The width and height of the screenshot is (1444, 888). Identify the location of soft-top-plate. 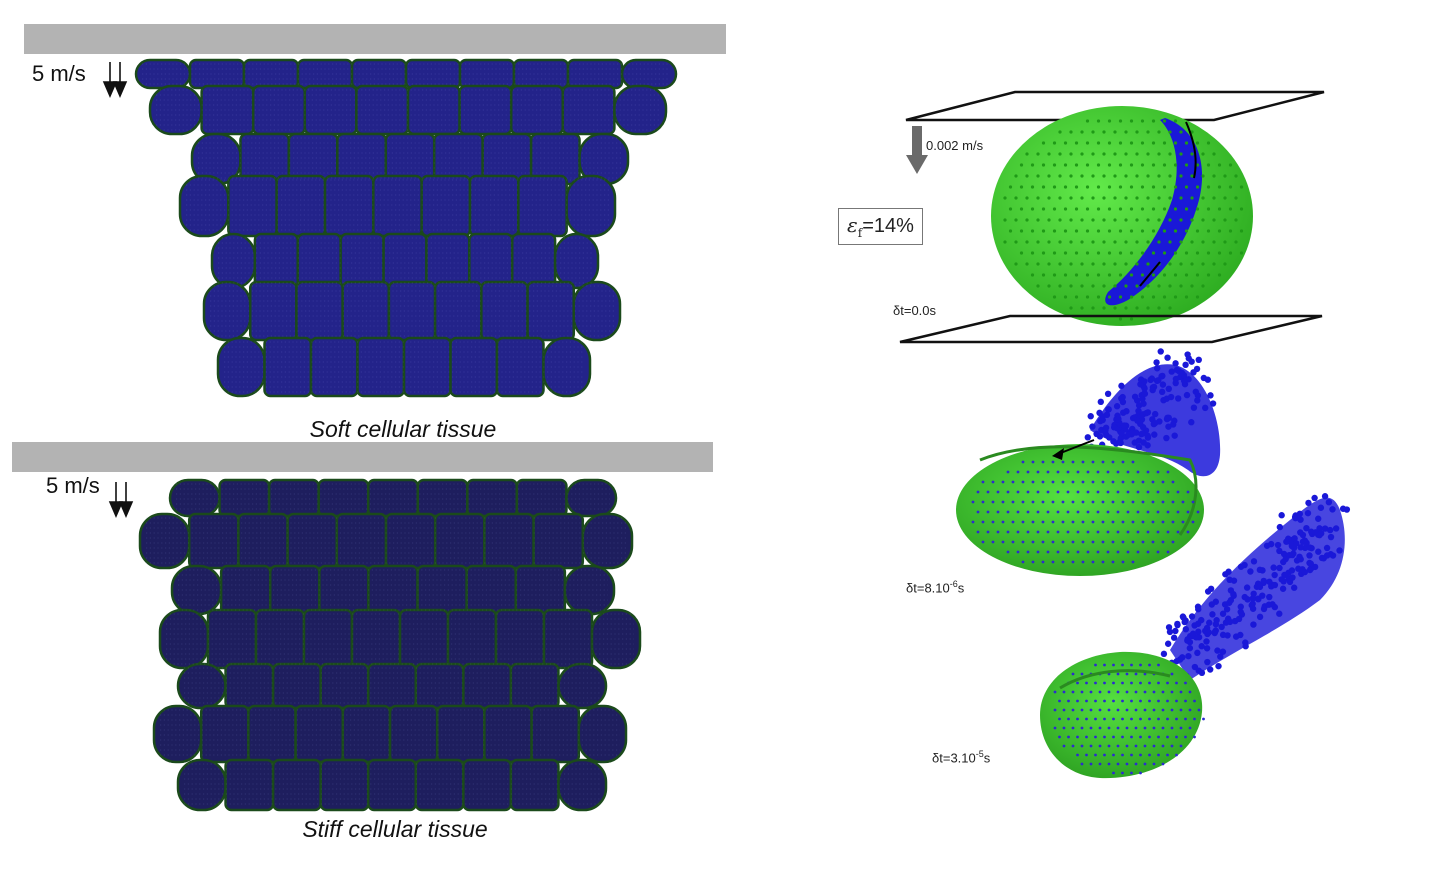
(375, 39).